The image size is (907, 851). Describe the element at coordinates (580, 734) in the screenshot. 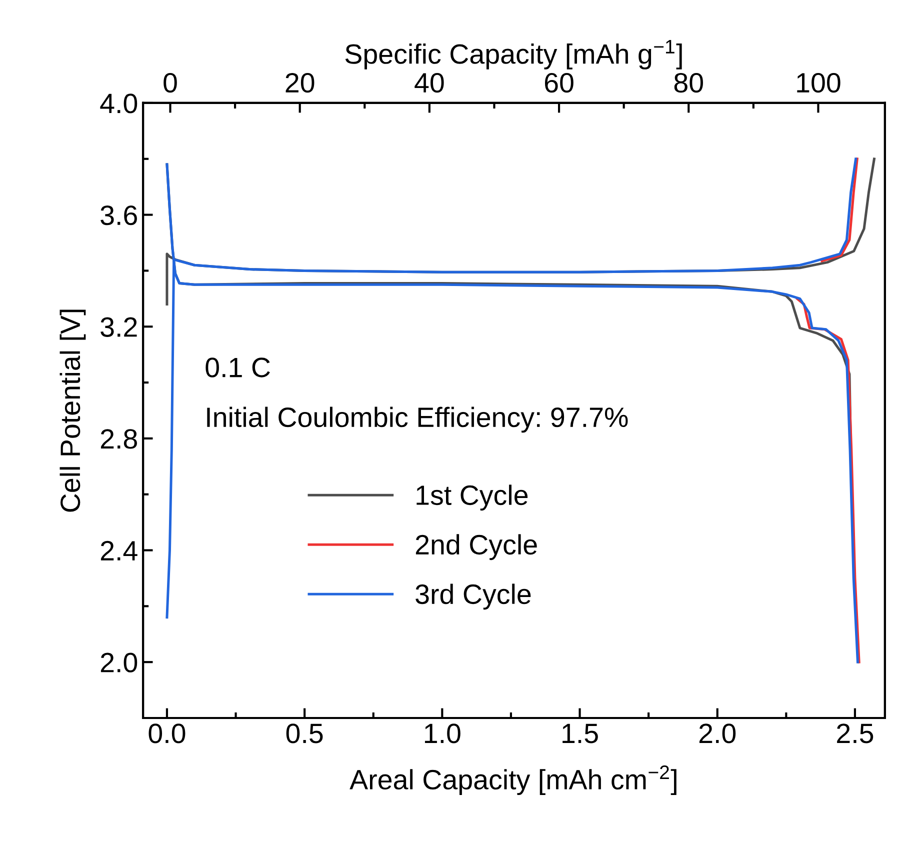

I see `x-tick-label: 1.5` at that location.